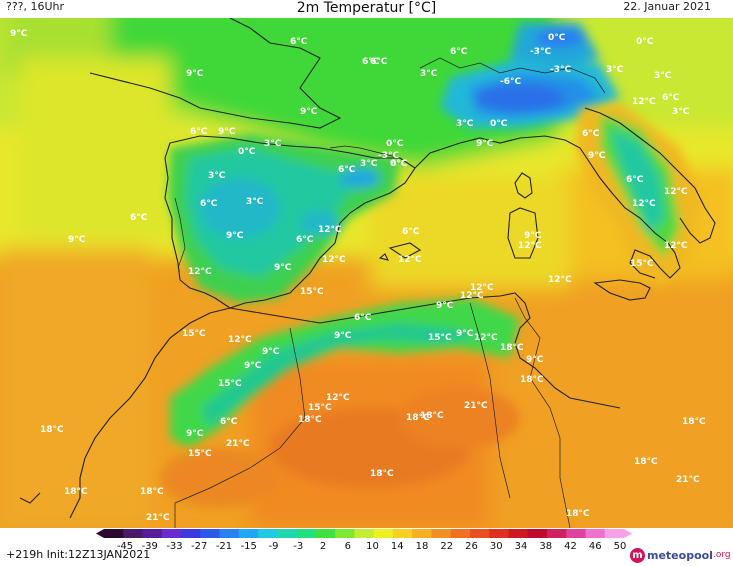  What do you see at coordinates (721, 555) in the screenshot?
I see `logo-tld: .org` at bounding box center [721, 555].